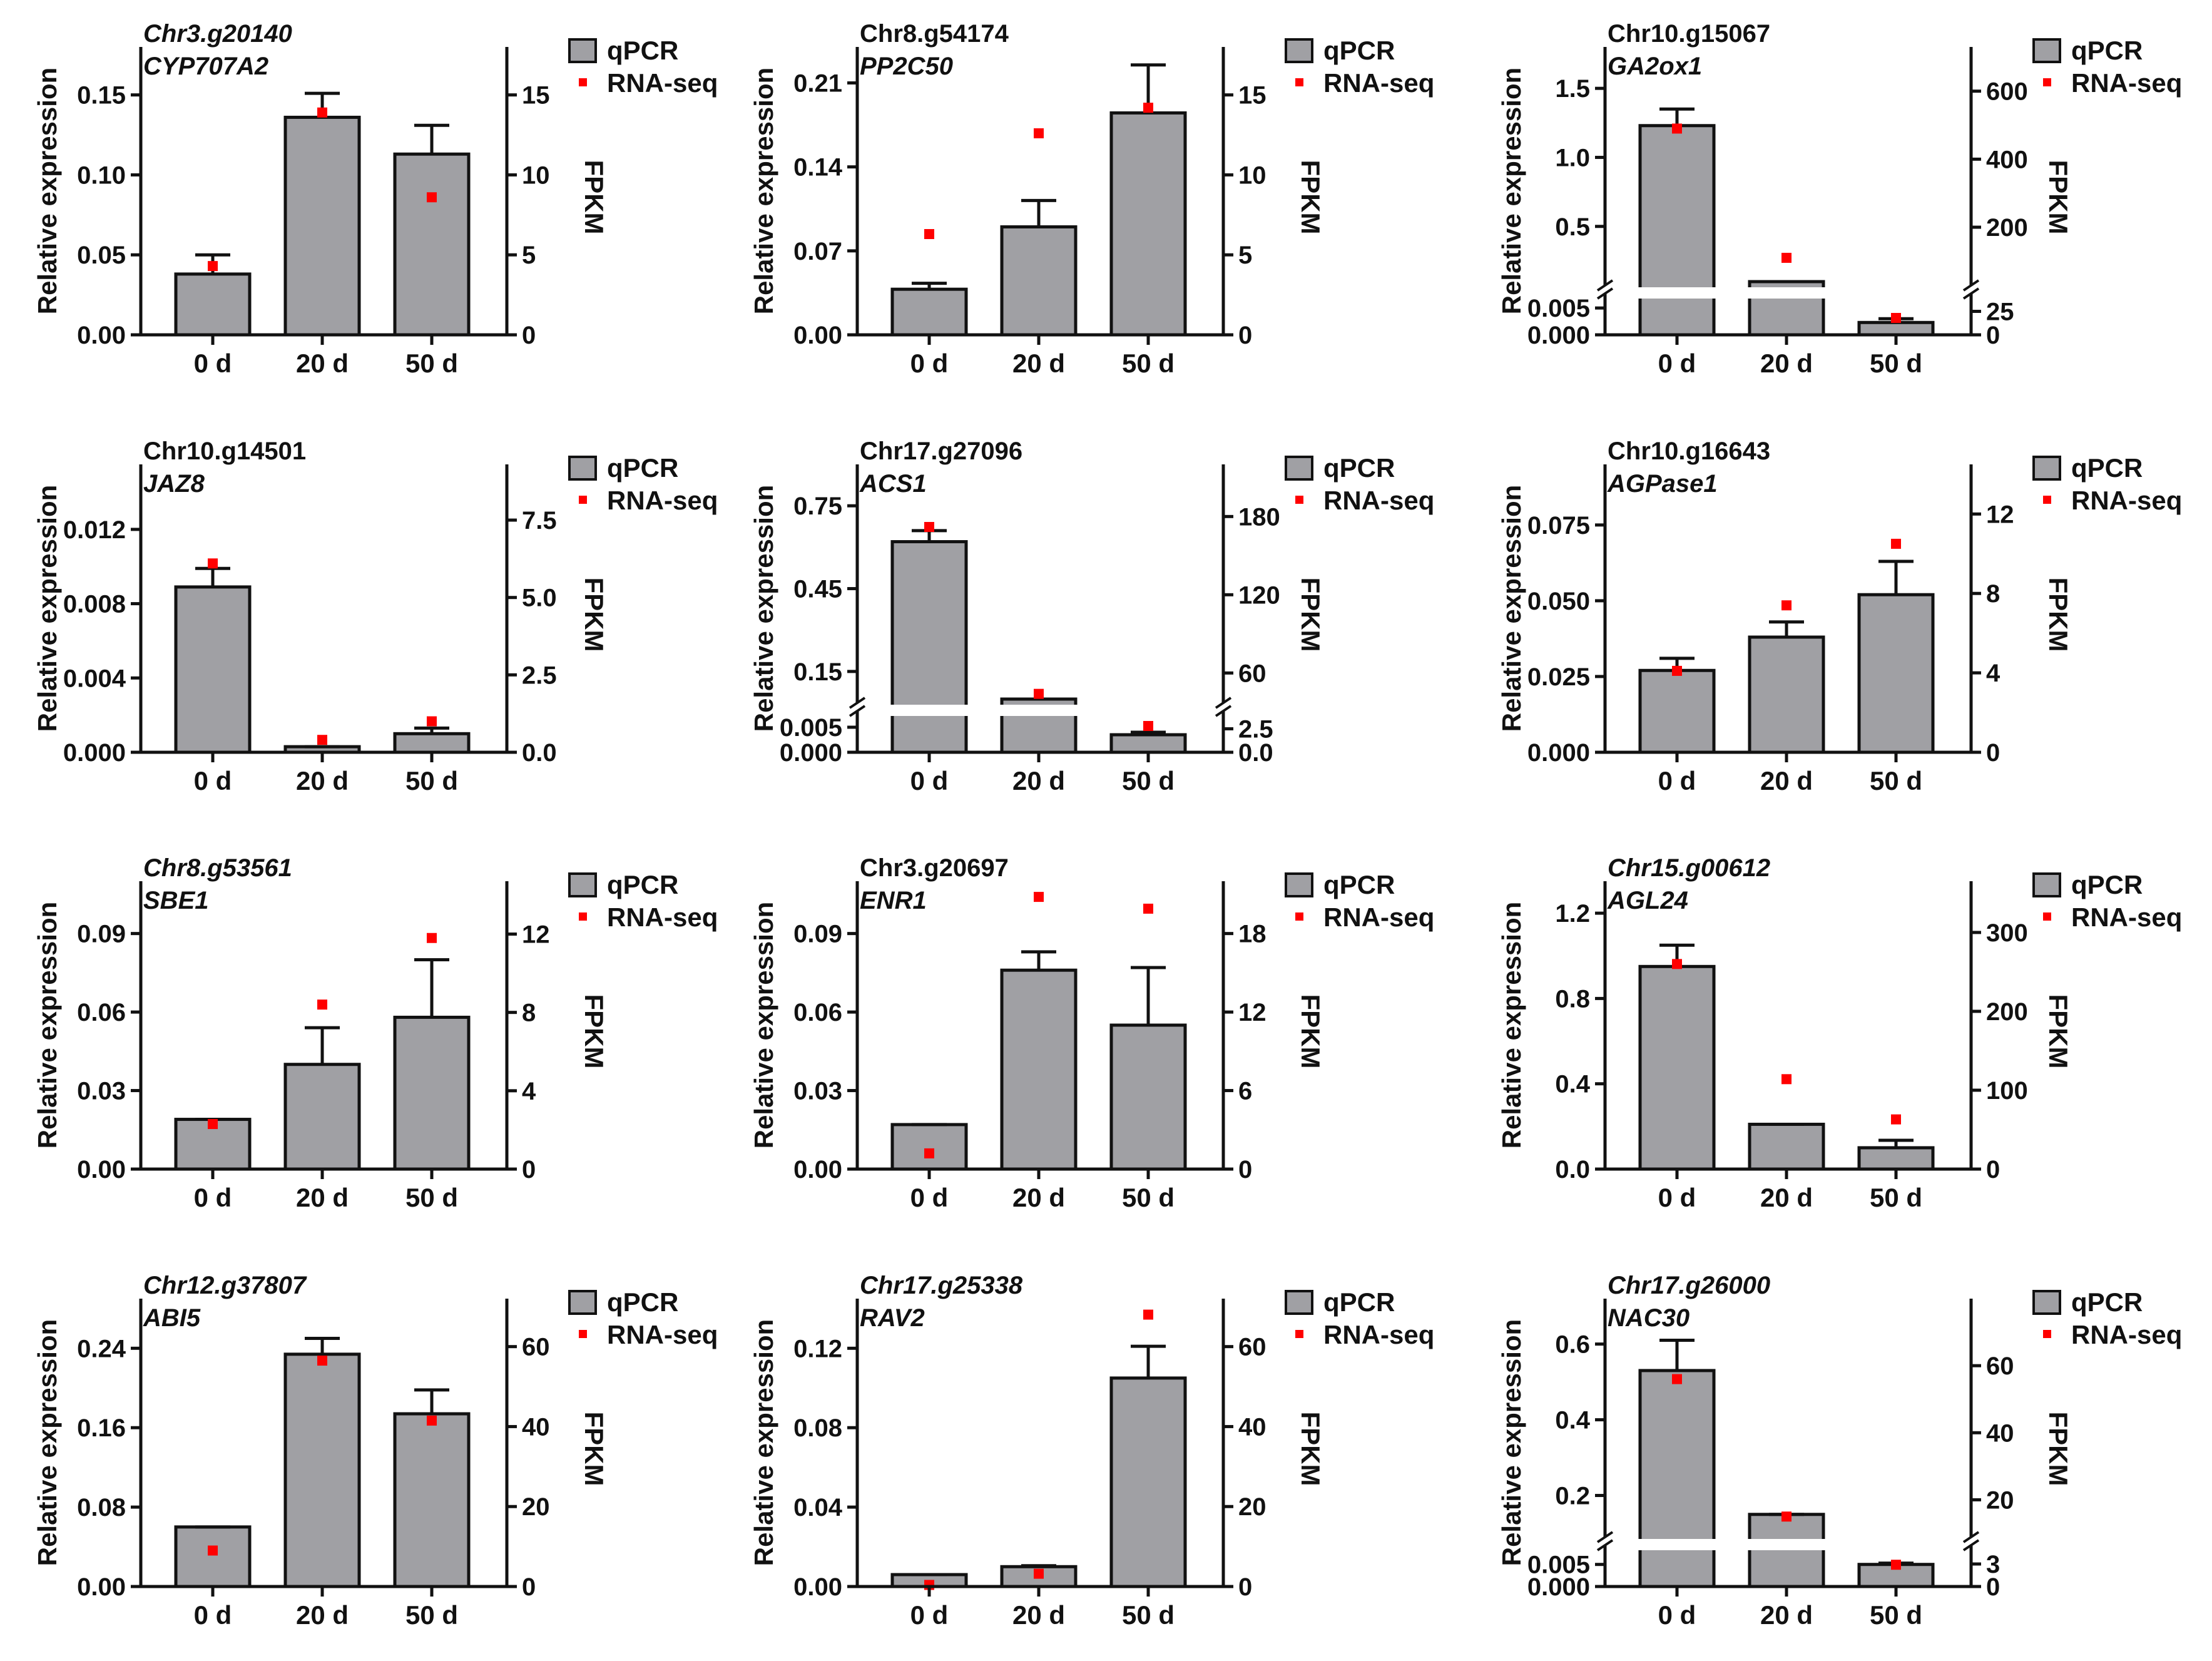  Describe the element at coordinates (2000, 1366) in the screenshot. I see `y2-tick-label: 60` at that location.